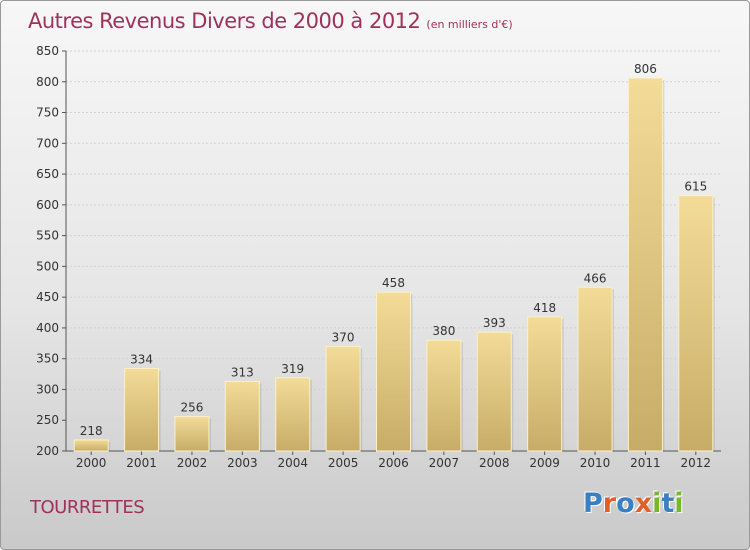  Describe the element at coordinates (47, 174) in the screenshot. I see `y-tick-label: 650` at that location.